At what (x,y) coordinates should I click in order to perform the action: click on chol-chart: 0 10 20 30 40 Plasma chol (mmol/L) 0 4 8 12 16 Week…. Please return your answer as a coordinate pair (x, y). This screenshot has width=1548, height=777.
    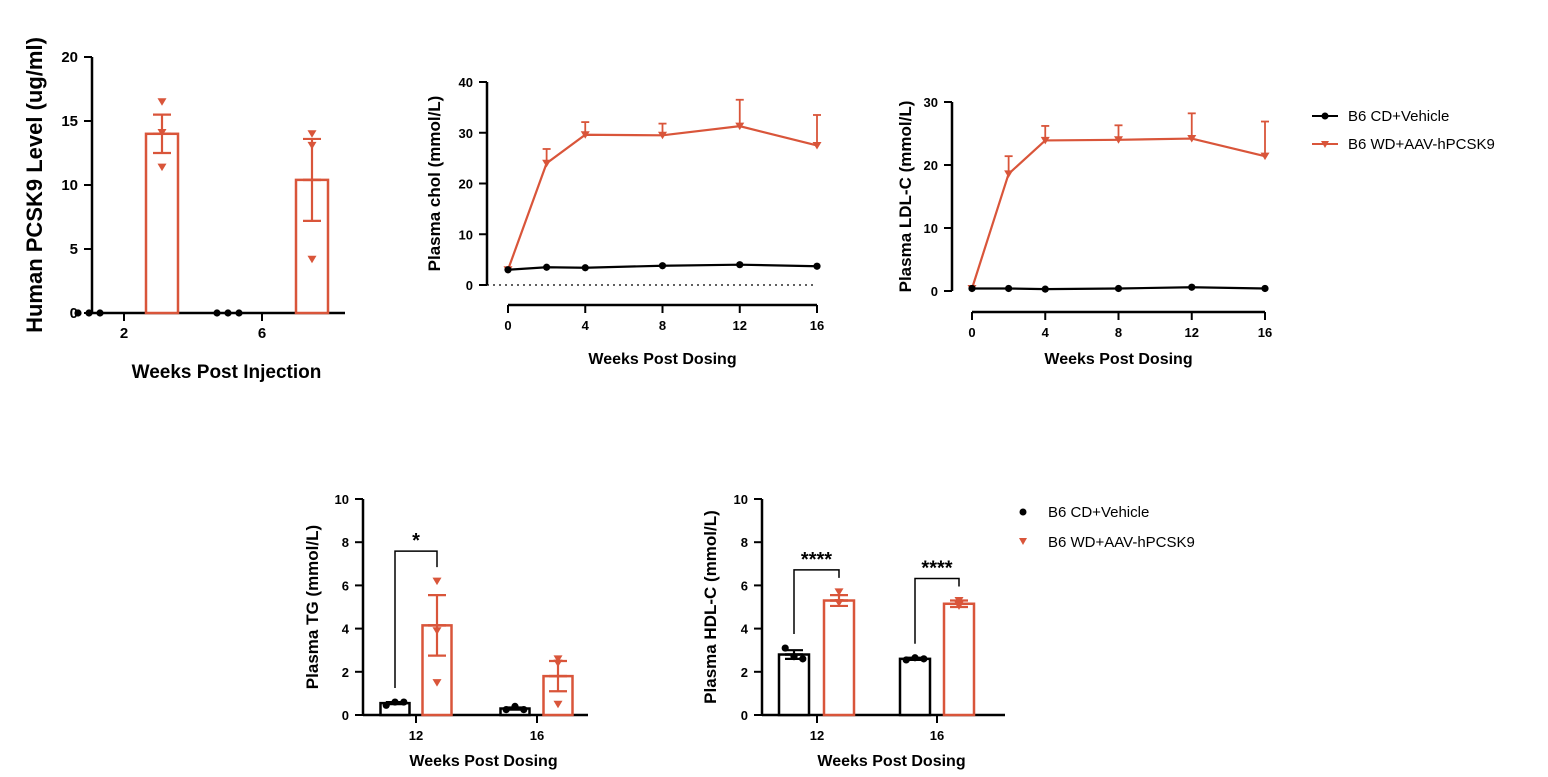
    Looking at the image, I should click on (624, 221).